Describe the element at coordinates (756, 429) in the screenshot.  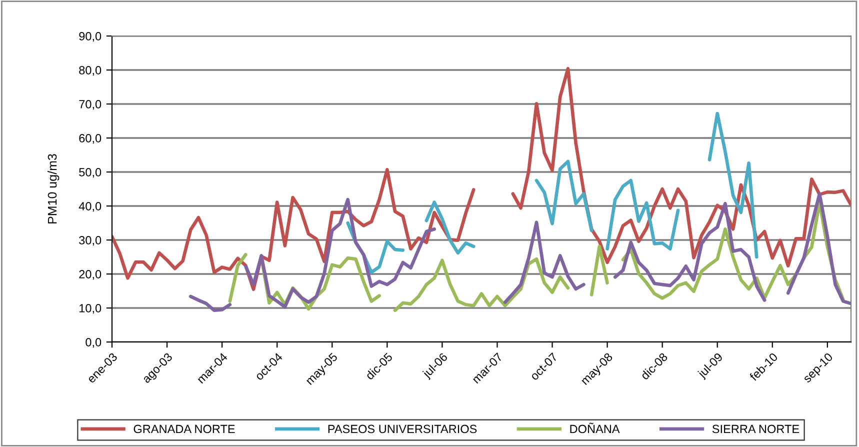
I see `legend-label: SIERRA NORTE` at that location.